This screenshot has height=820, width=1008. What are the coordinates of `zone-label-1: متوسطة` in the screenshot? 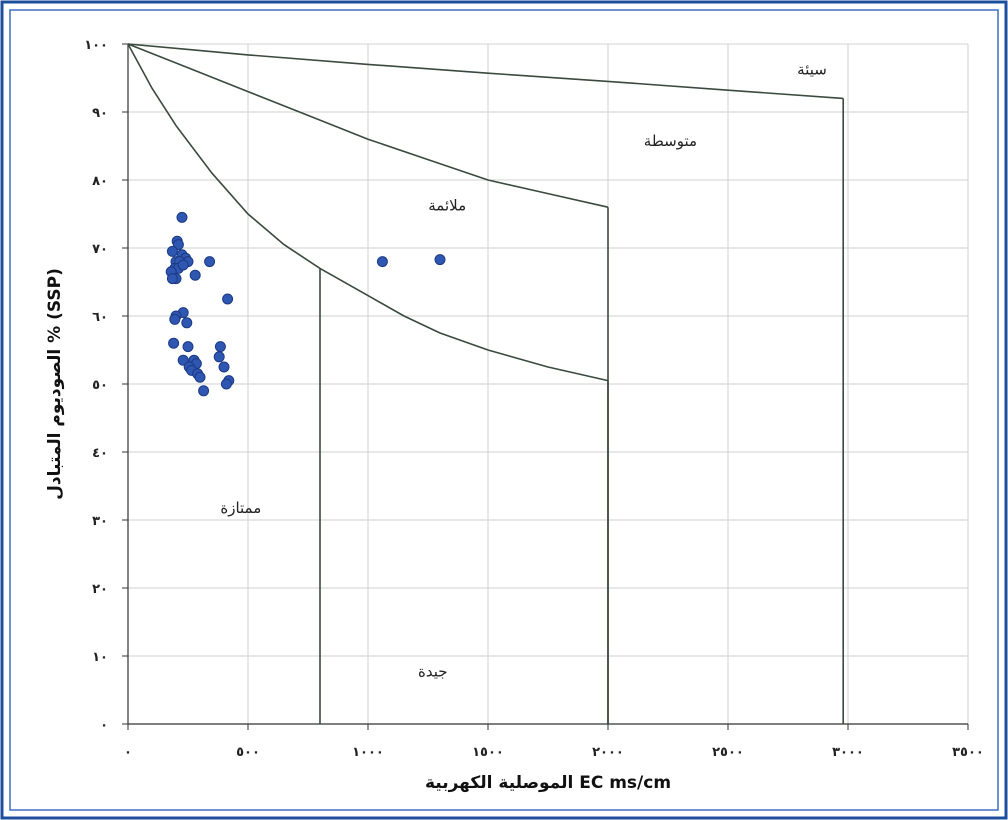 It's located at (670, 141).